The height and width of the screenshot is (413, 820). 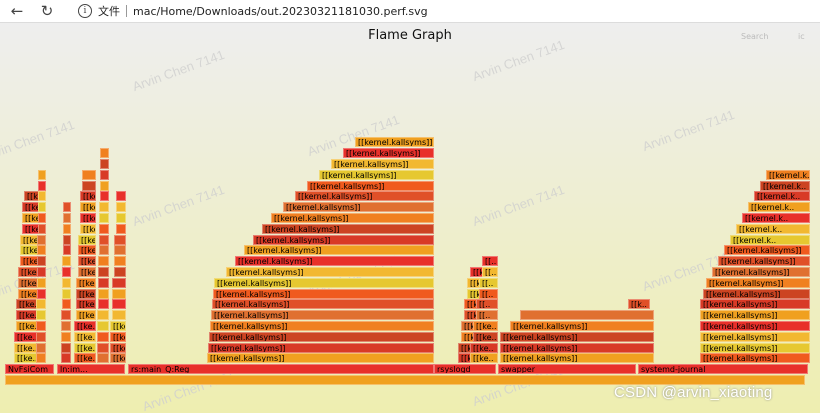 I want to click on flame-frame-kernel: [[k.., so click(x=639, y=304).